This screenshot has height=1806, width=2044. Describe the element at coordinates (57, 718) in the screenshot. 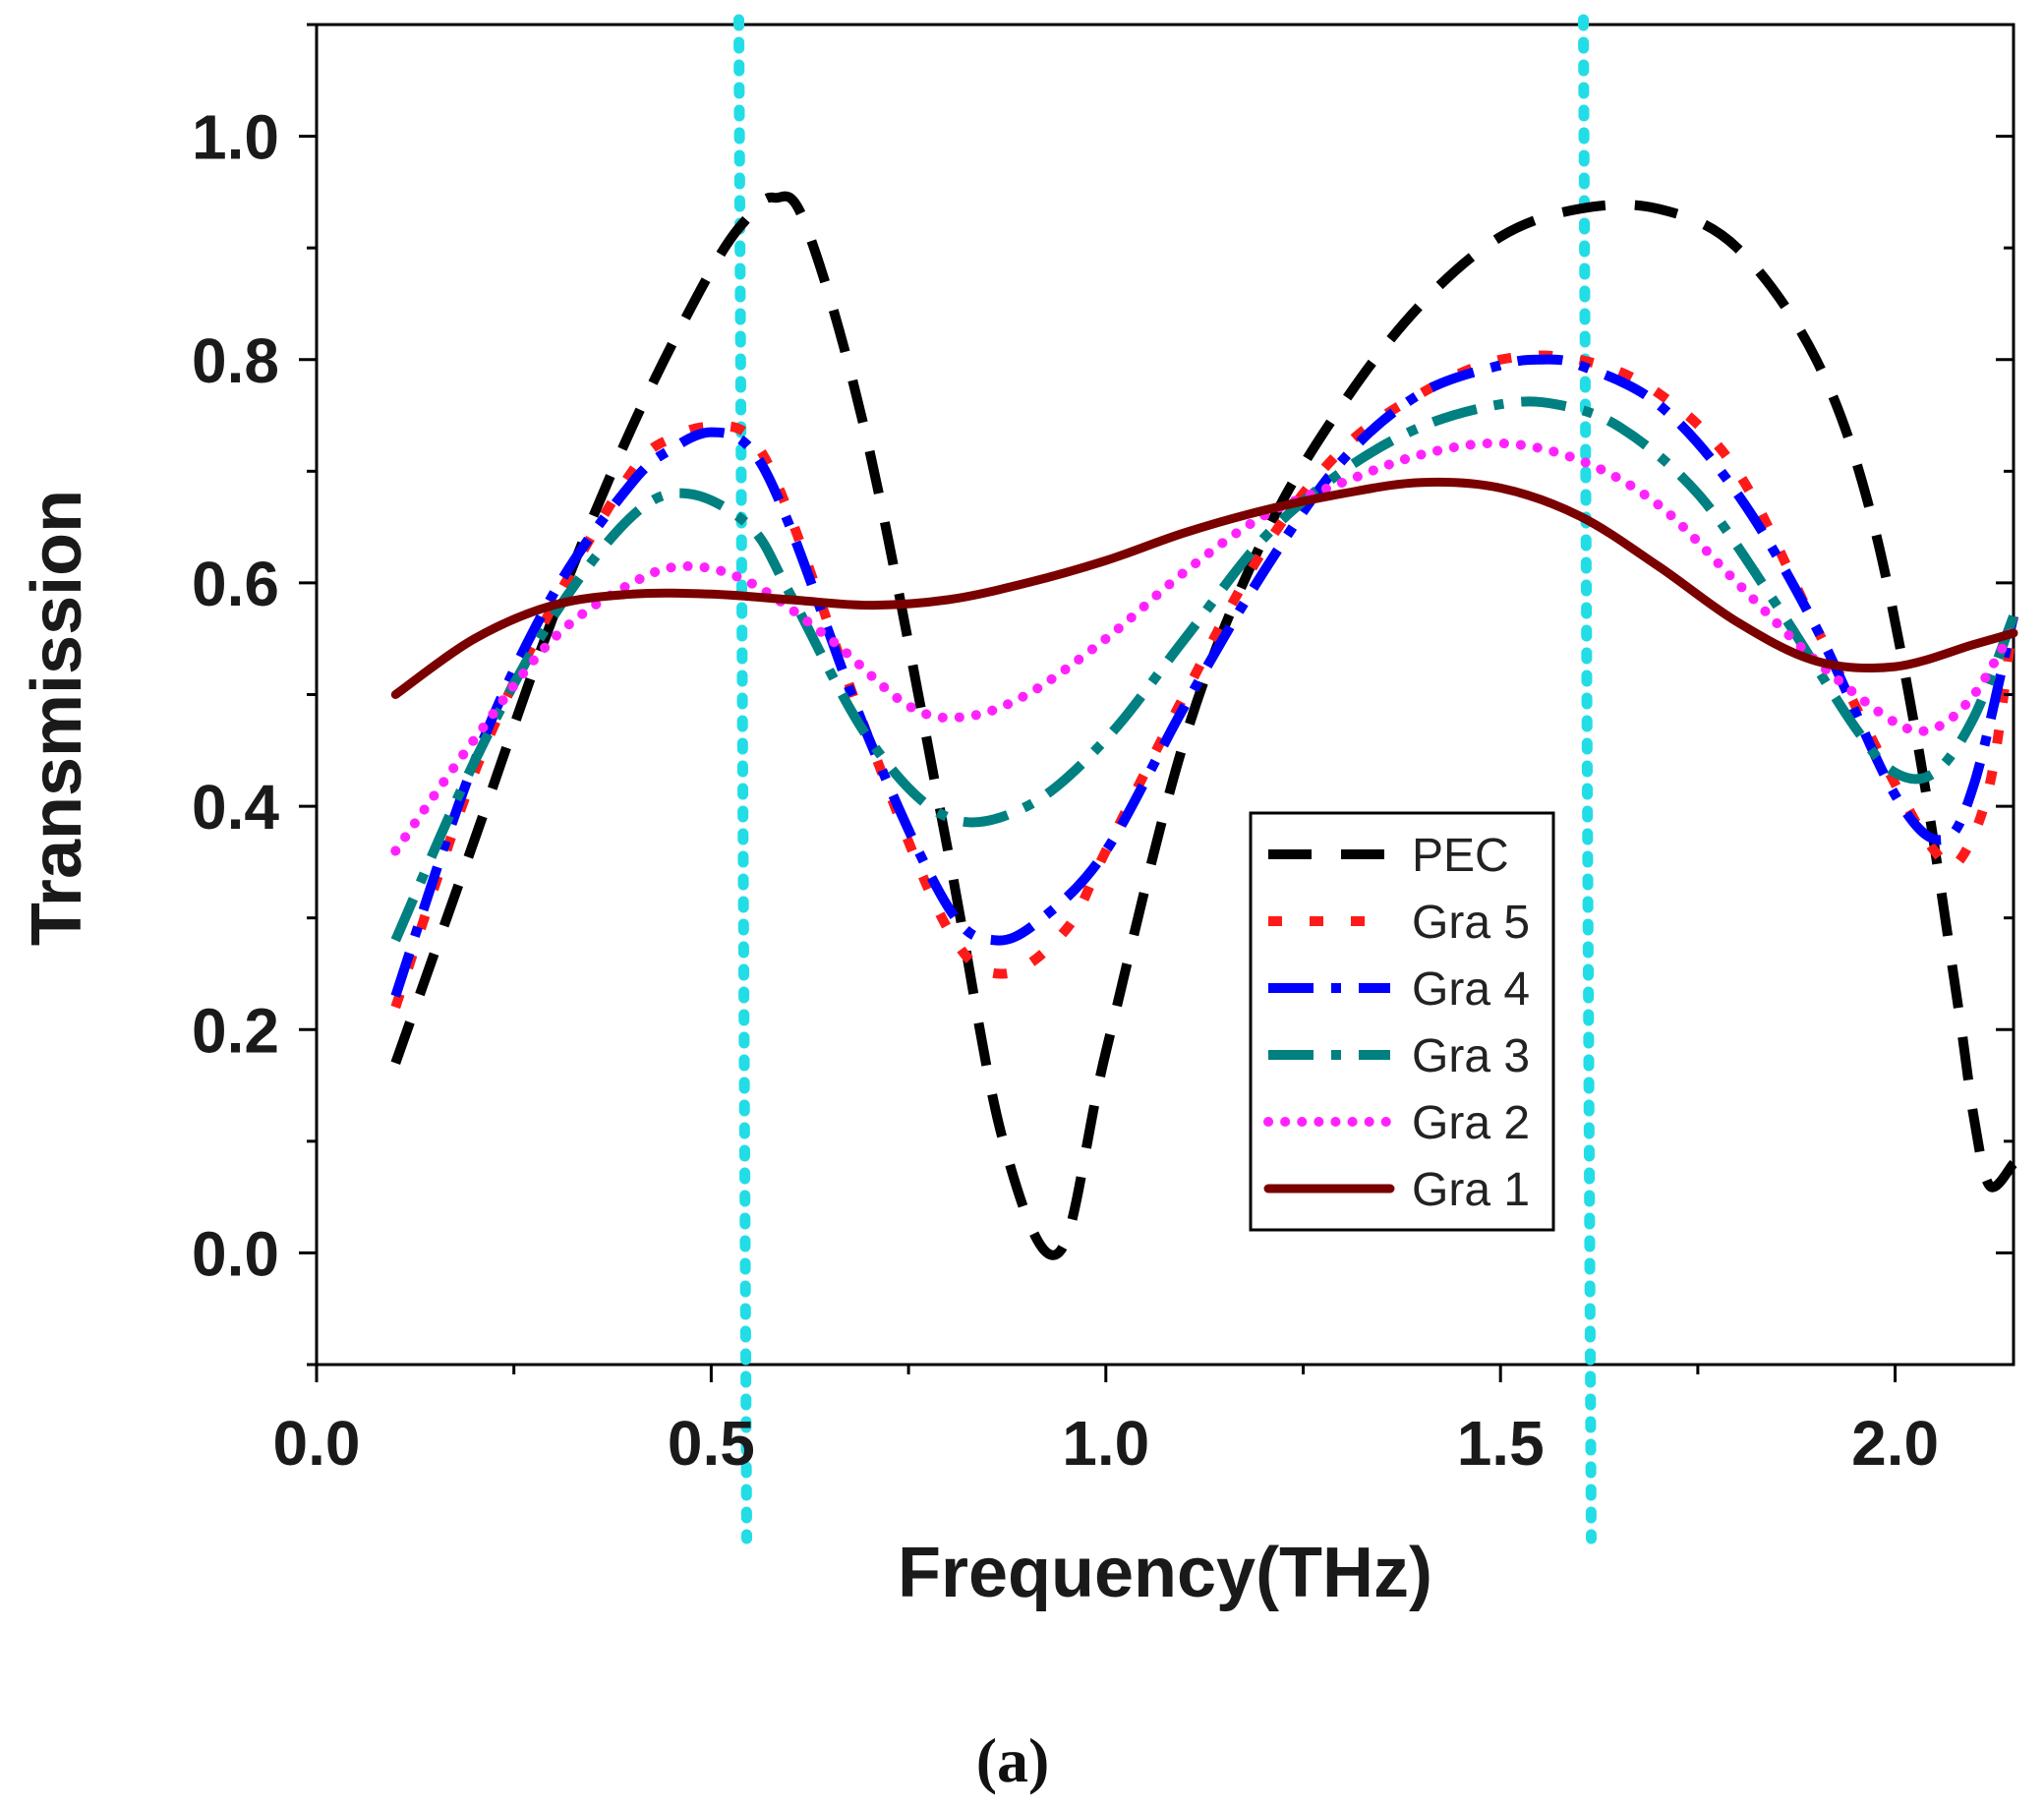

I see `y-axis-title: Transmission` at that location.